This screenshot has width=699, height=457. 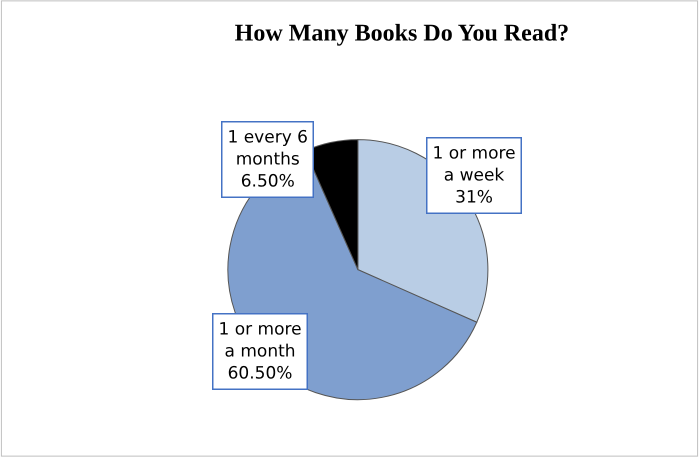 I want to click on data-label: 31%, so click(x=474, y=198).